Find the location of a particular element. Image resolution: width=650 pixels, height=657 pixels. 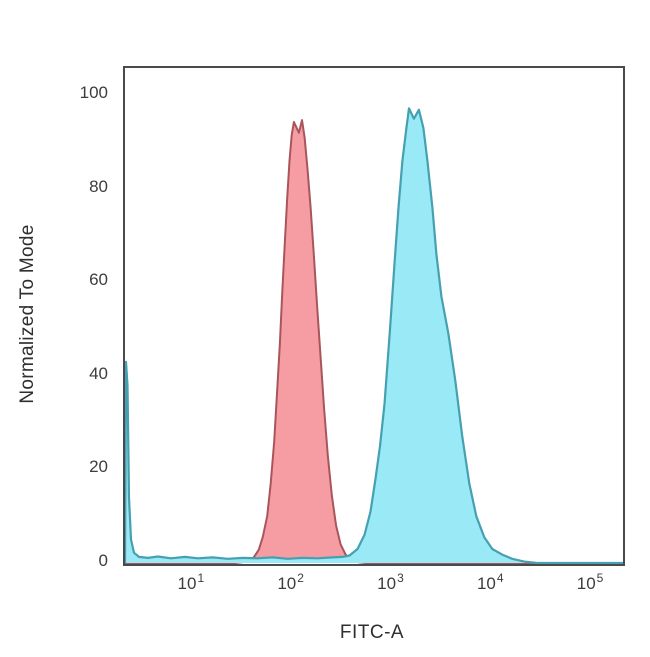

x-tick-label-1e1: 10¹ is located at coordinates (191, 582).